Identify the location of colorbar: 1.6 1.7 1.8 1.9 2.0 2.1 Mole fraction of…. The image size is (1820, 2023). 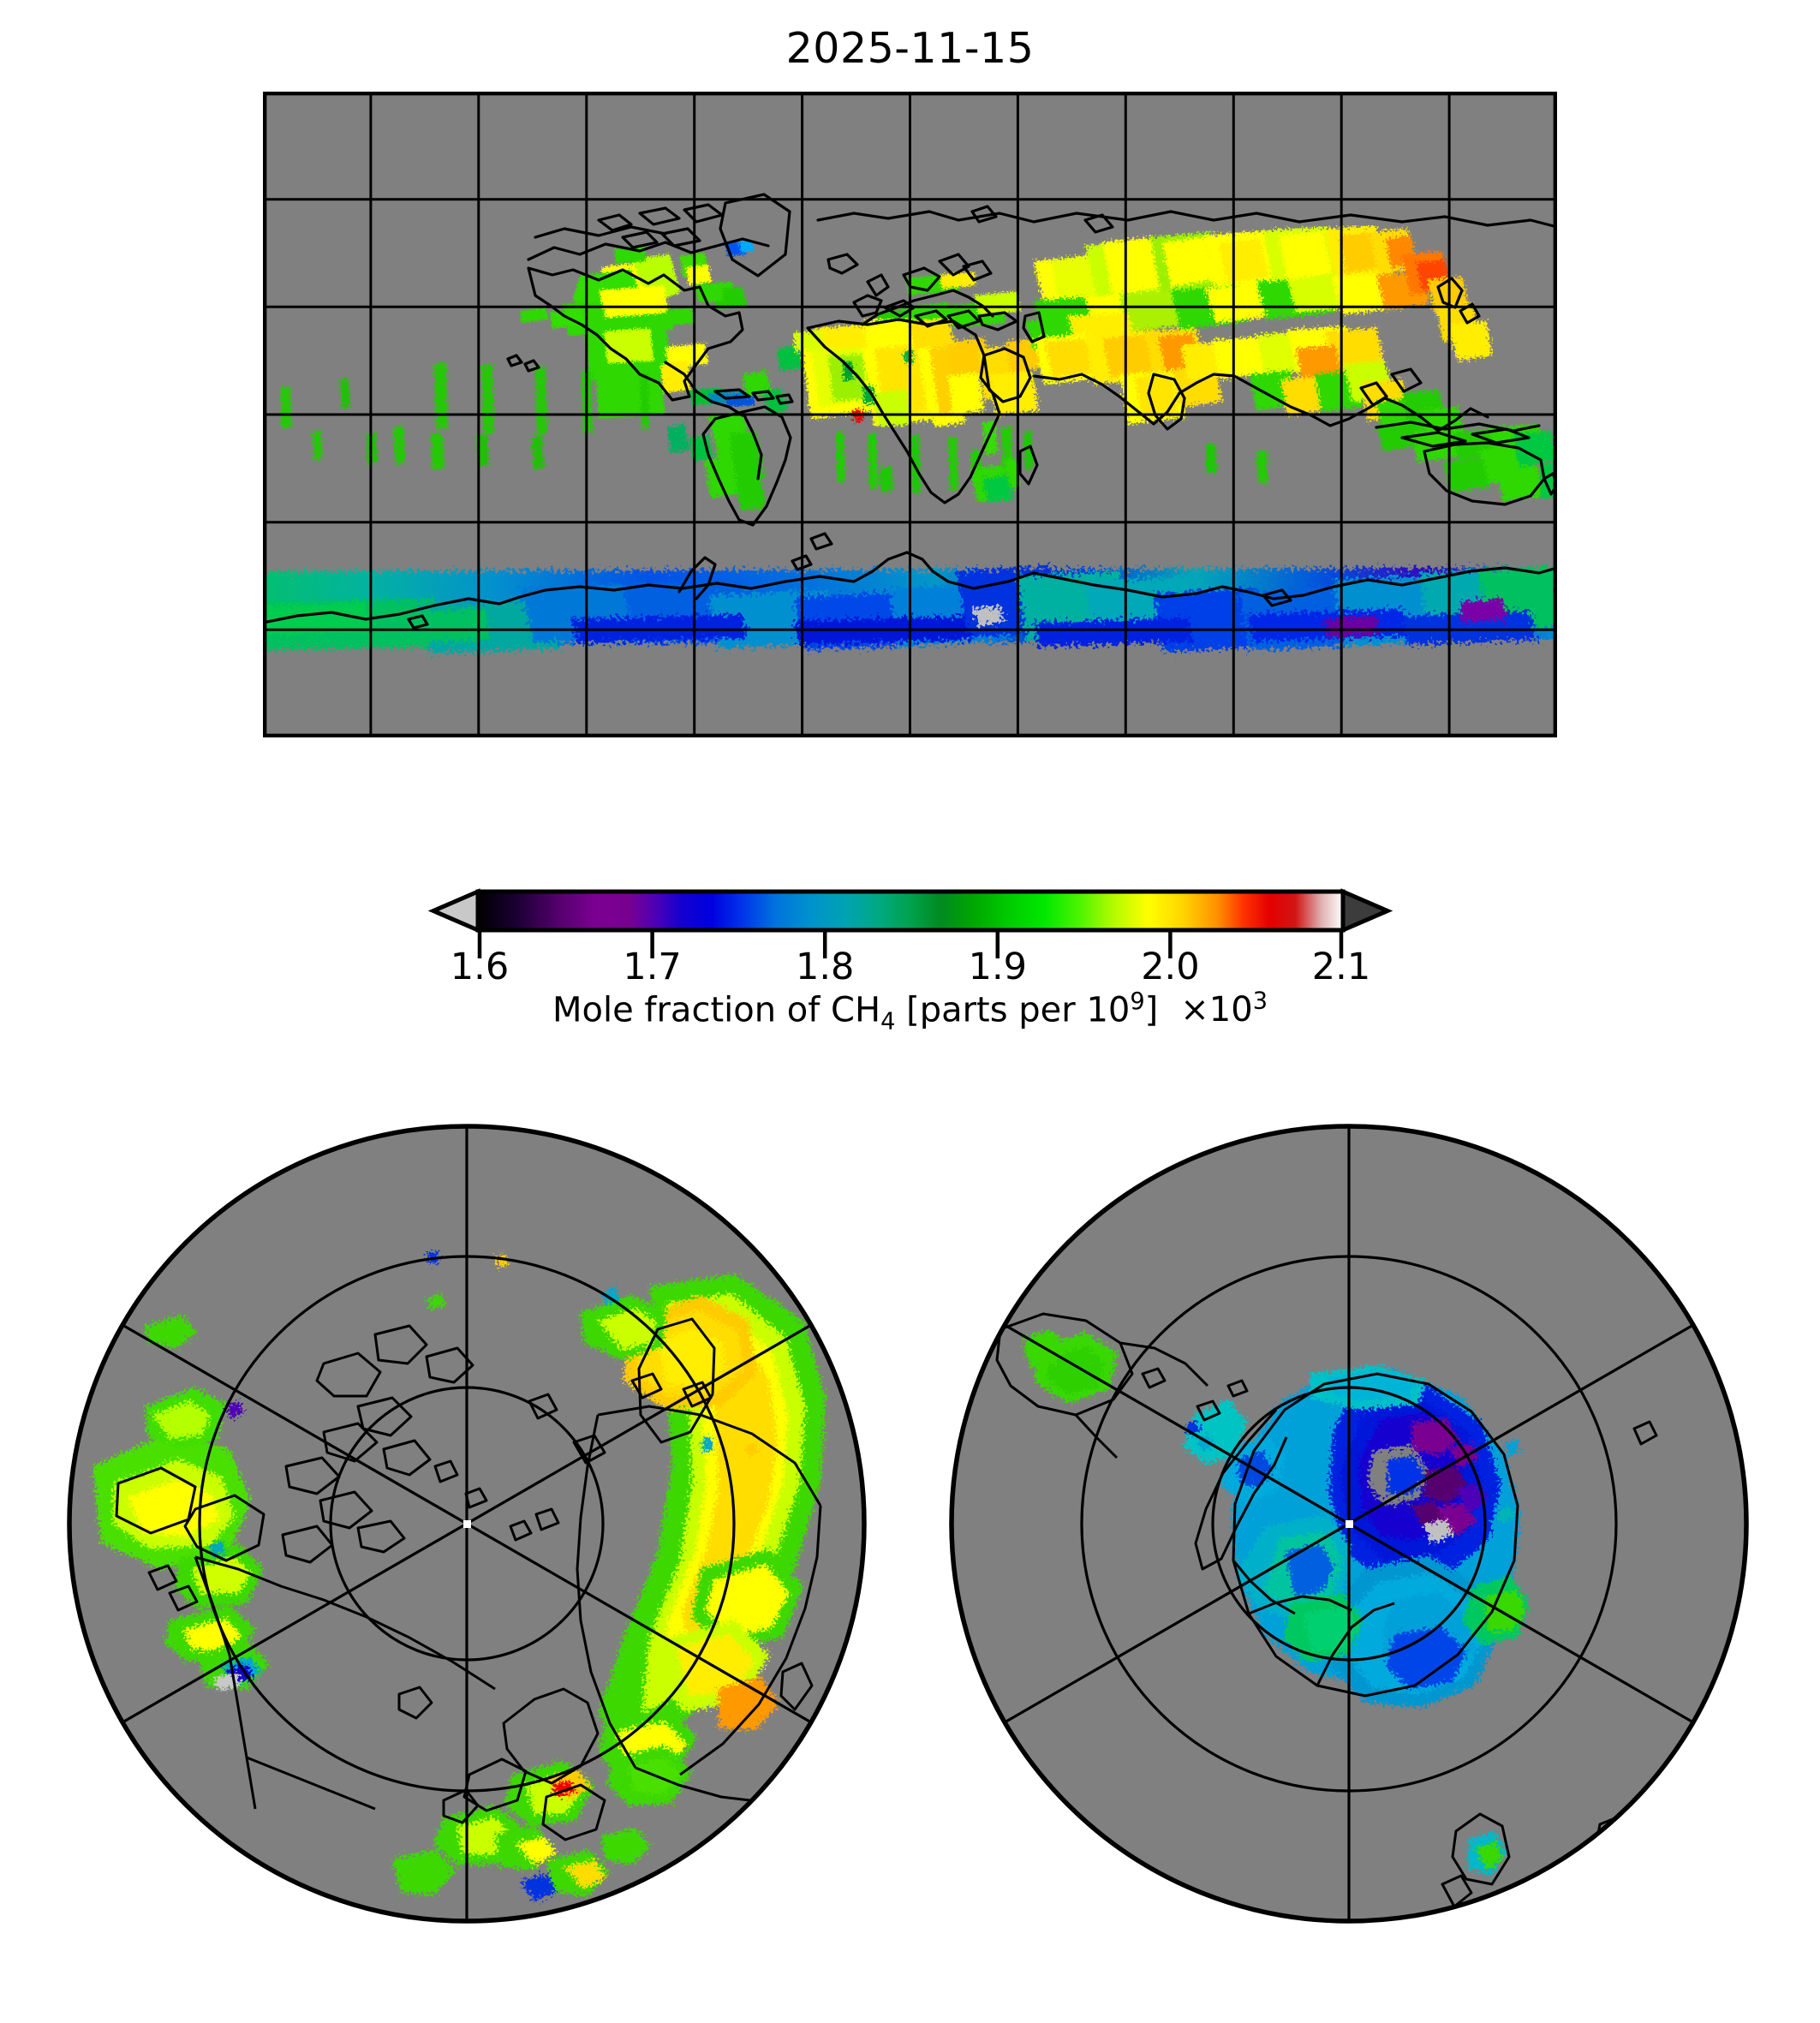
(910, 953).